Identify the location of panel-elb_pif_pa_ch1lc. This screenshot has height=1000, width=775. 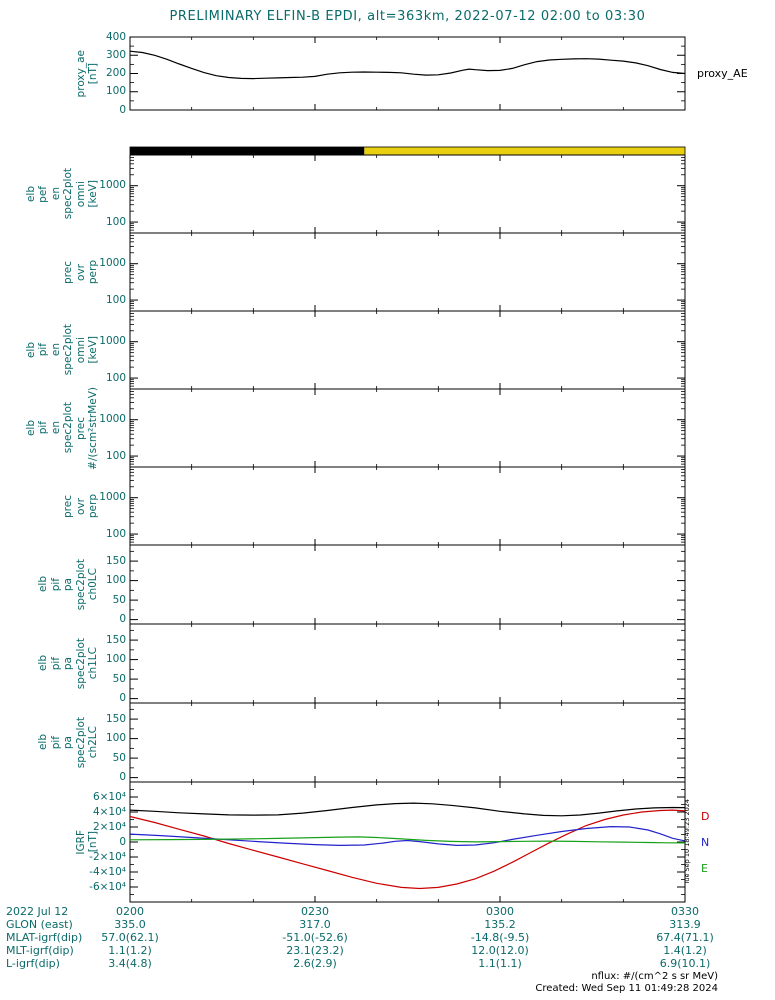
(407, 663).